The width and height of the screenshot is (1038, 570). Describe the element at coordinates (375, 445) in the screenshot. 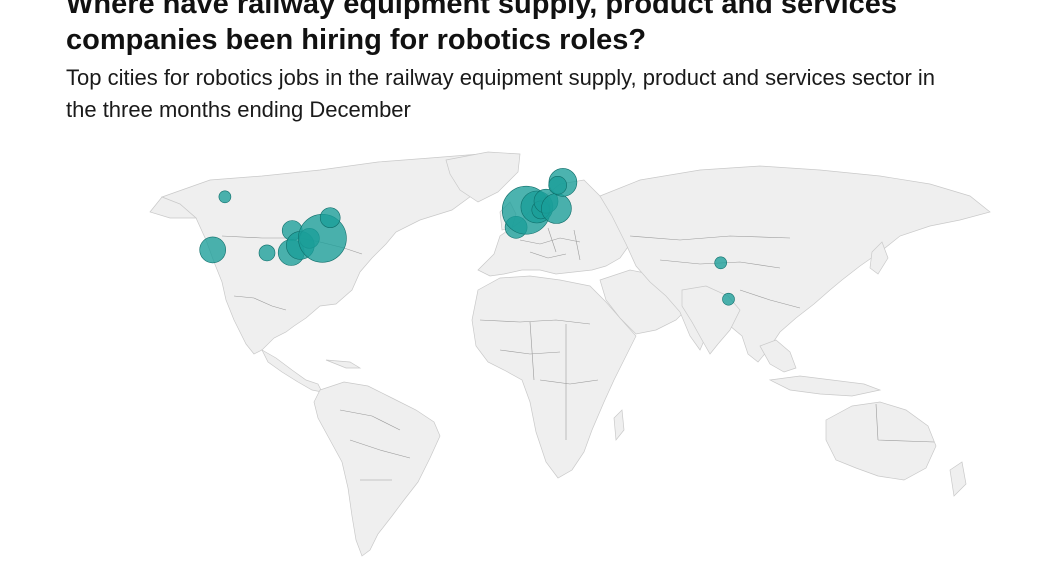

I see `south-america-borders` at that location.